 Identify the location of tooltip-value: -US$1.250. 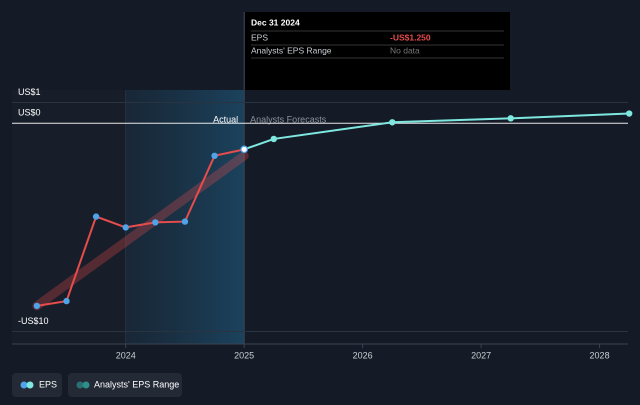
(410, 37).